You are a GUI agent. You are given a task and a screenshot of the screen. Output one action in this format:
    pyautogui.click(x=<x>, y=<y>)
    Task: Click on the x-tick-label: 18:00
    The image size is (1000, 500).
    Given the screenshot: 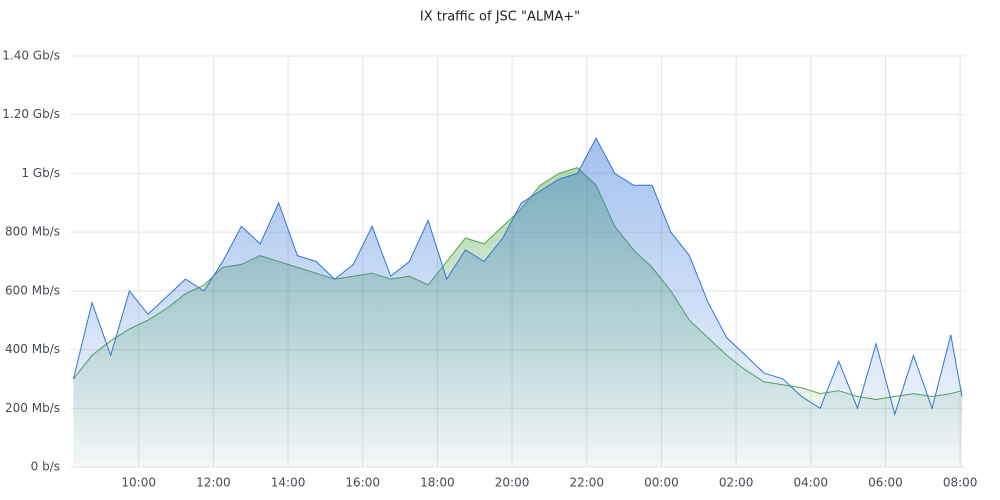 What is the action you would take?
    pyautogui.click(x=437, y=483)
    